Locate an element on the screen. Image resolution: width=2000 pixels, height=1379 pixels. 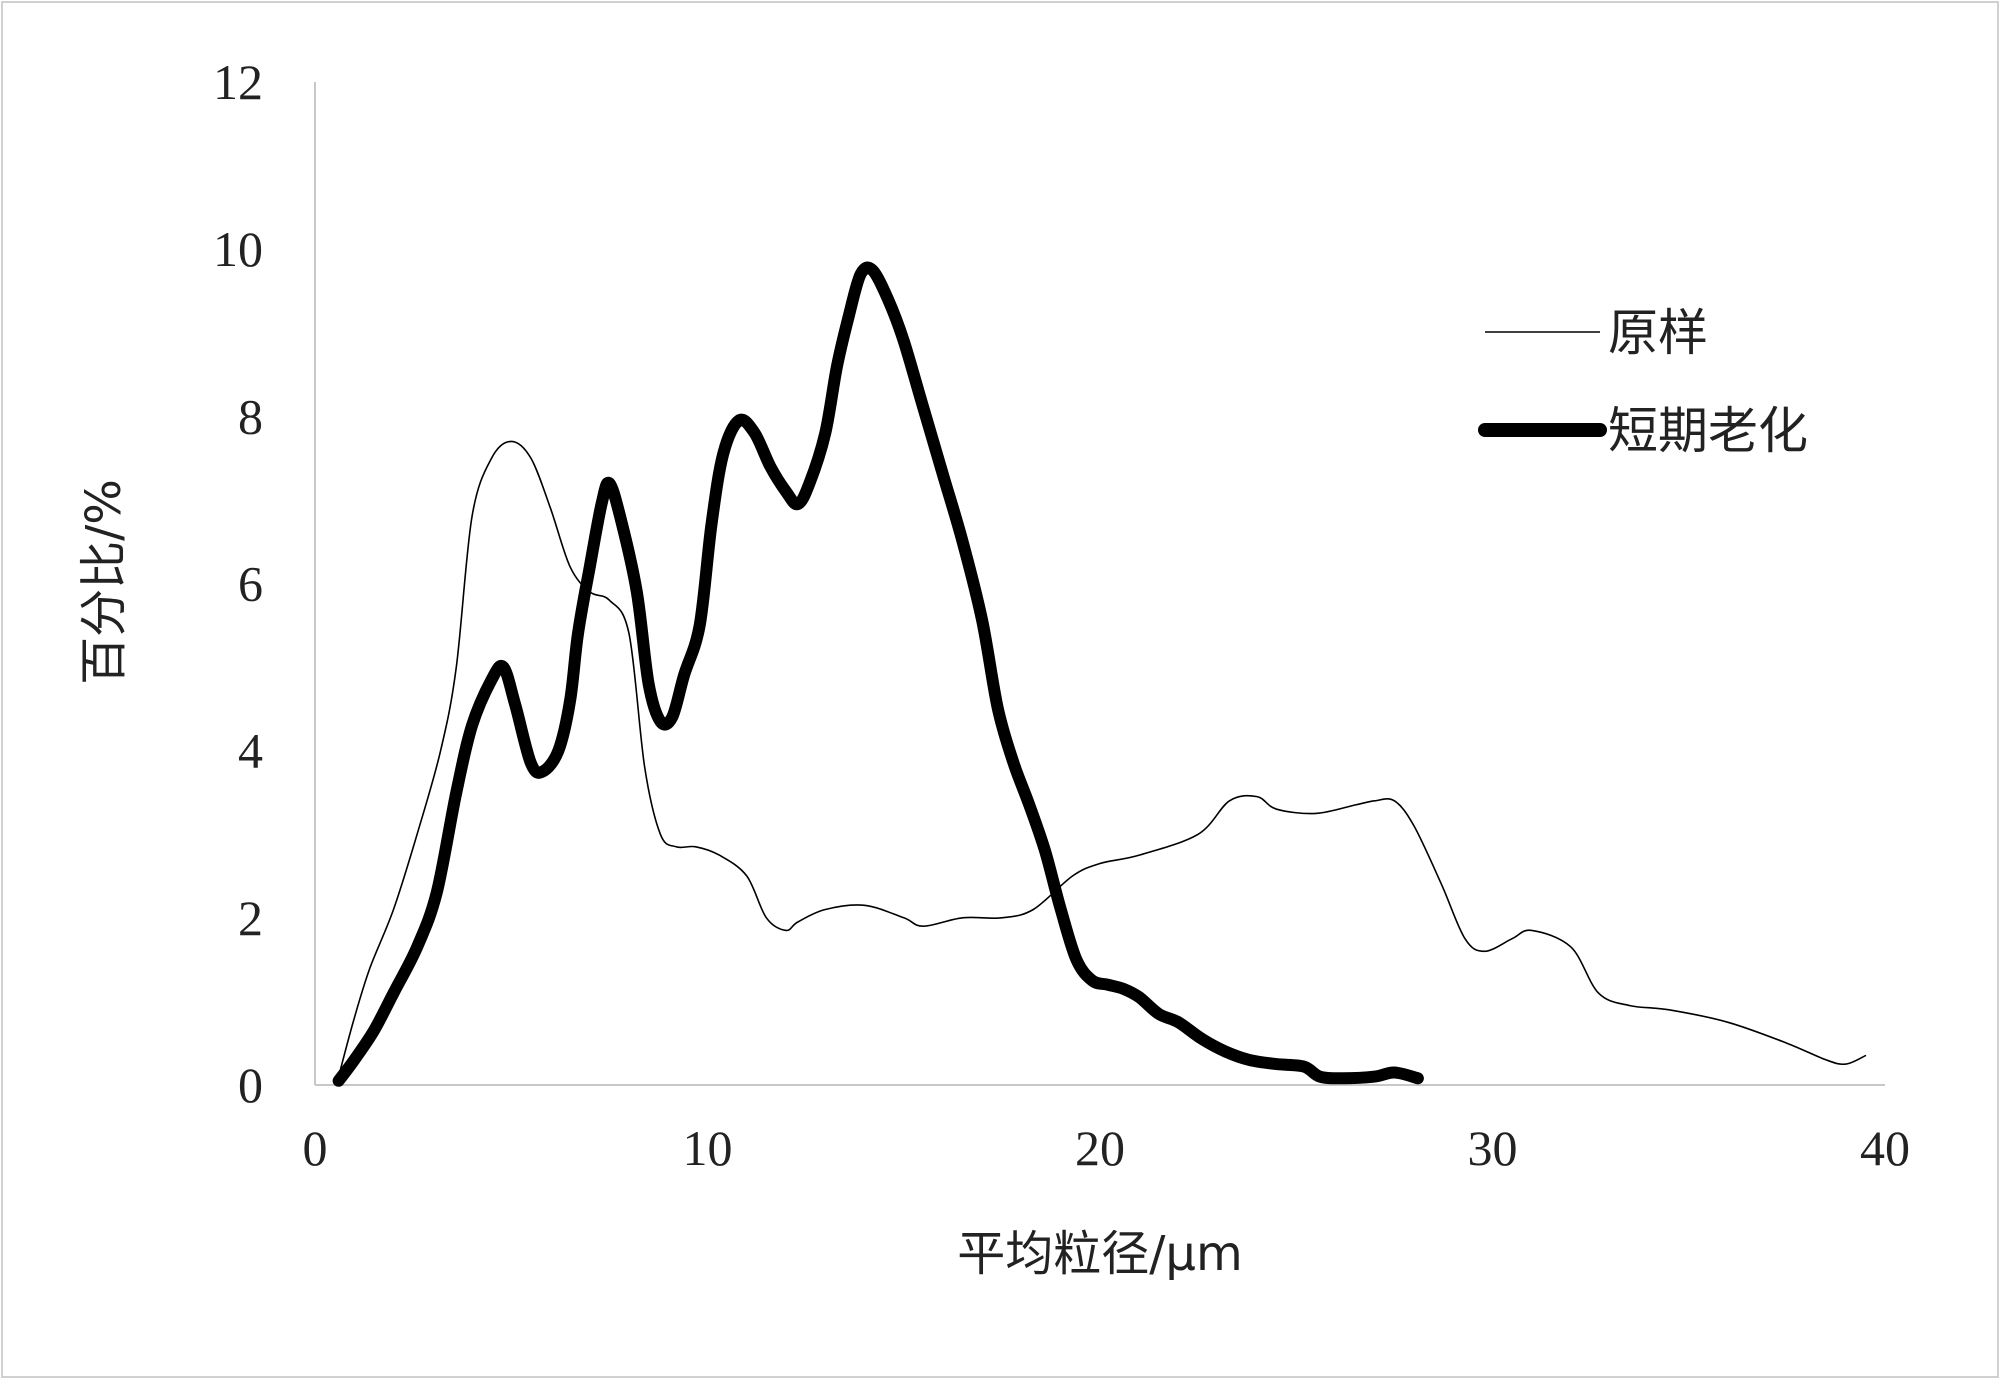
y-tick-label: 10 is located at coordinates (238, 249).